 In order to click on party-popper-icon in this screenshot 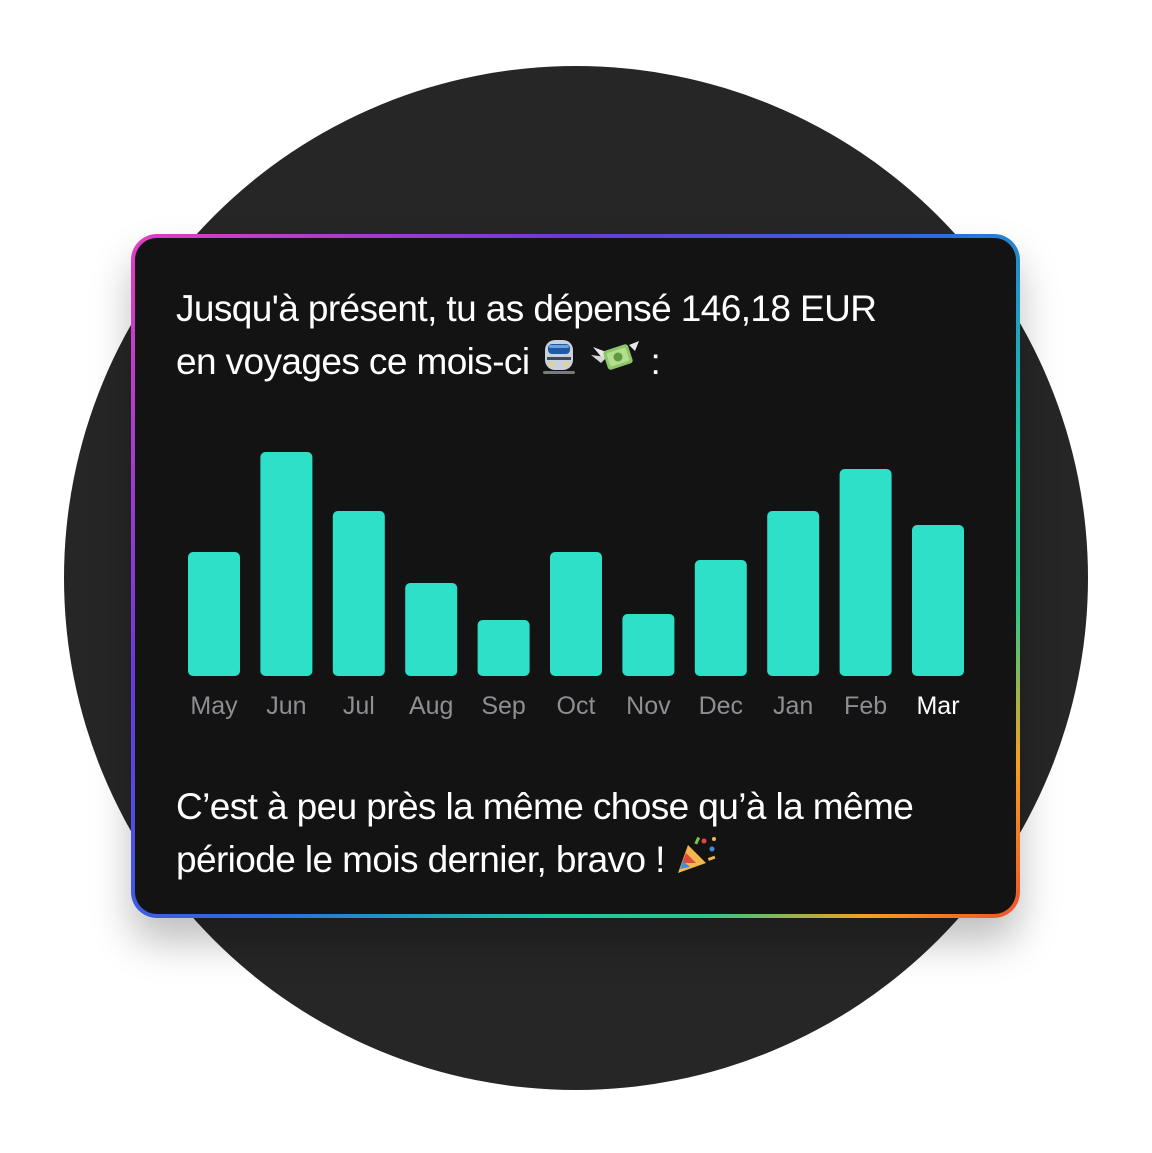, I will do `click(696, 862)`.